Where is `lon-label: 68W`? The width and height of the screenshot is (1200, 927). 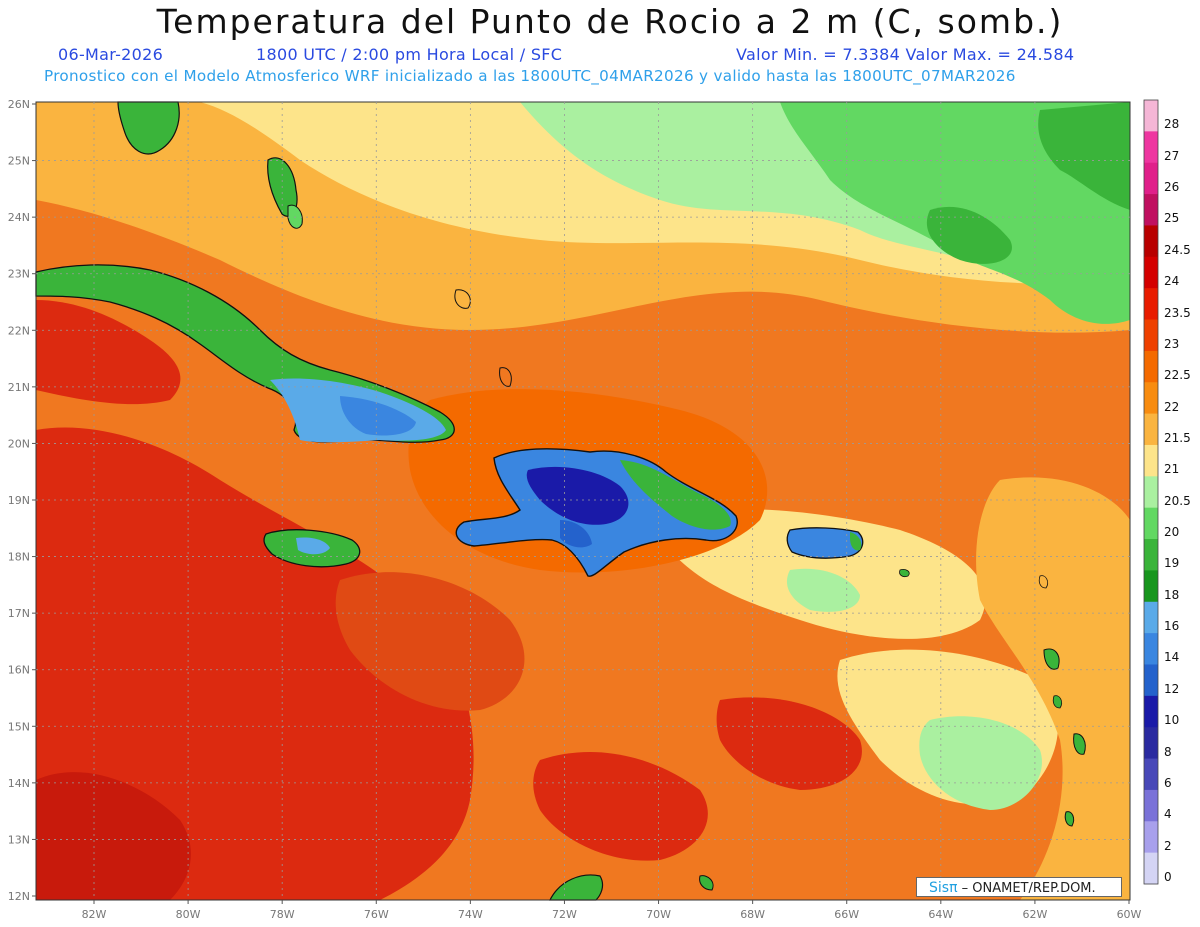 lon-label: 68W is located at coordinates (752, 914).